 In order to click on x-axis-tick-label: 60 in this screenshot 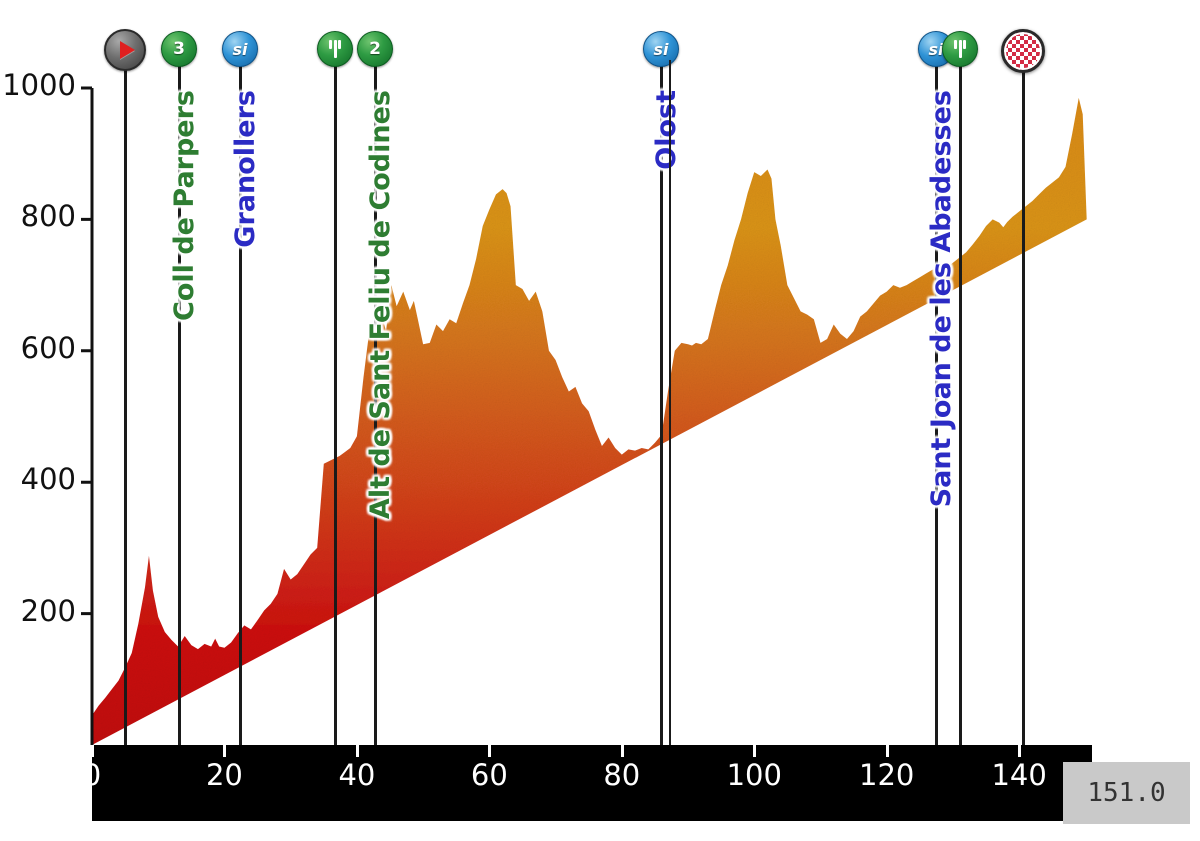, I will do `click(489, 775)`.